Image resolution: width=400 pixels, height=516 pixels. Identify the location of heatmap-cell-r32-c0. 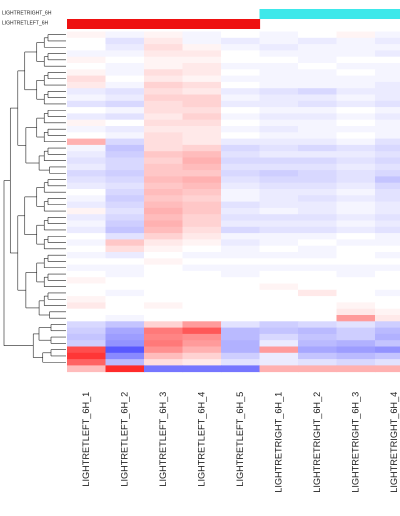
(87, 236).